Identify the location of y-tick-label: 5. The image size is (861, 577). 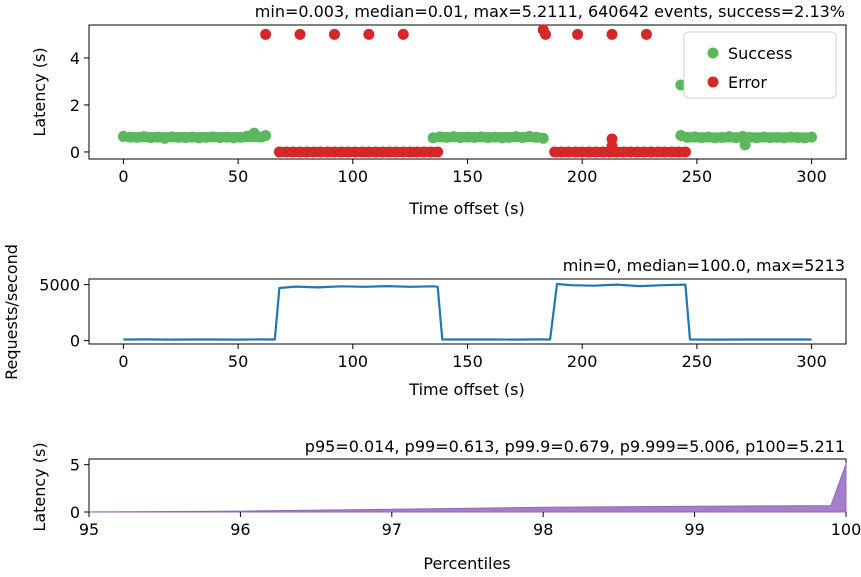
(75, 465).